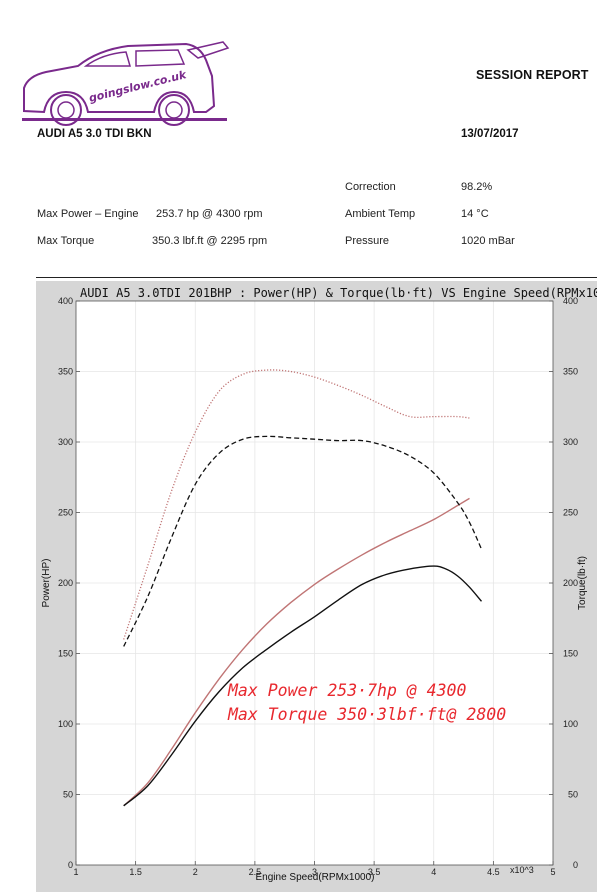 This screenshot has height=892, width=615. Describe the element at coordinates (65, 654) in the screenshot. I see `y-tick-label-left: 150` at that location.